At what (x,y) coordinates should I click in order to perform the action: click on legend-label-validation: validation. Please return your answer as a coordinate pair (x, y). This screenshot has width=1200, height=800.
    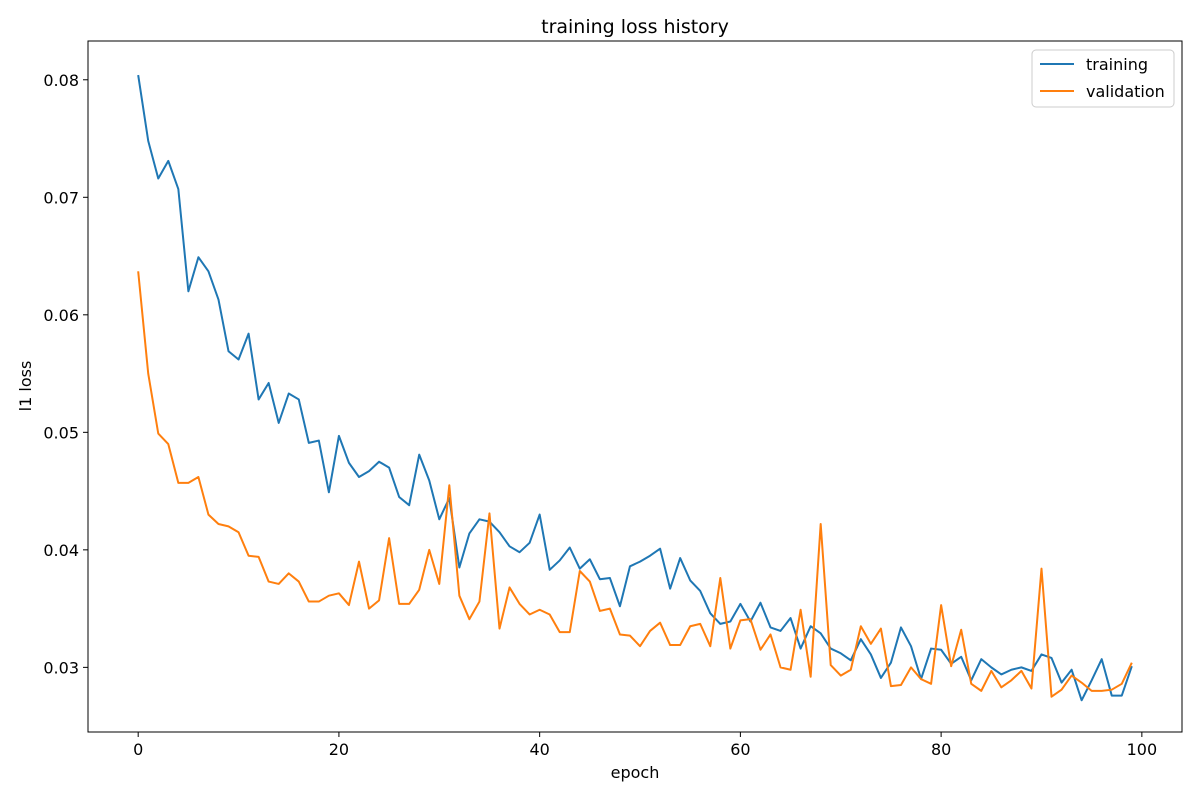
    Looking at the image, I should click on (1125, 91).